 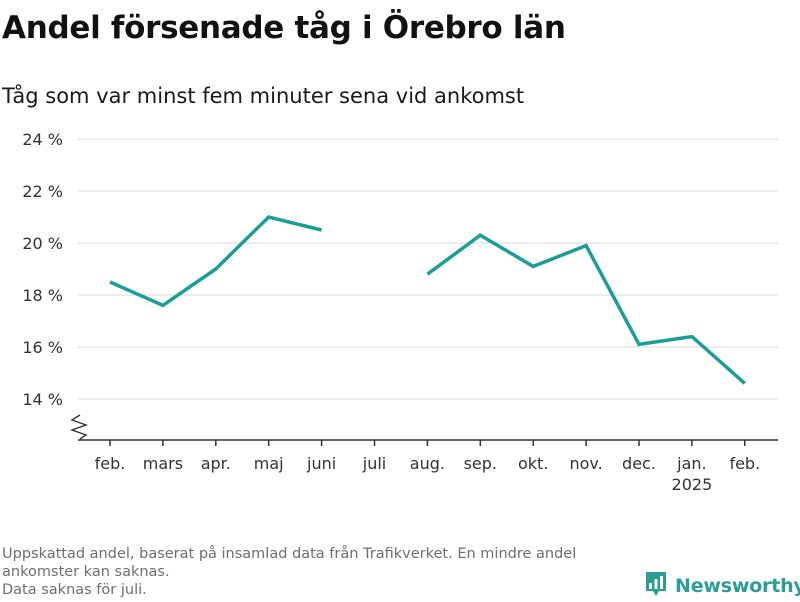 I want to click on brand-name: Newsworthy, so click(x=737, y=586).